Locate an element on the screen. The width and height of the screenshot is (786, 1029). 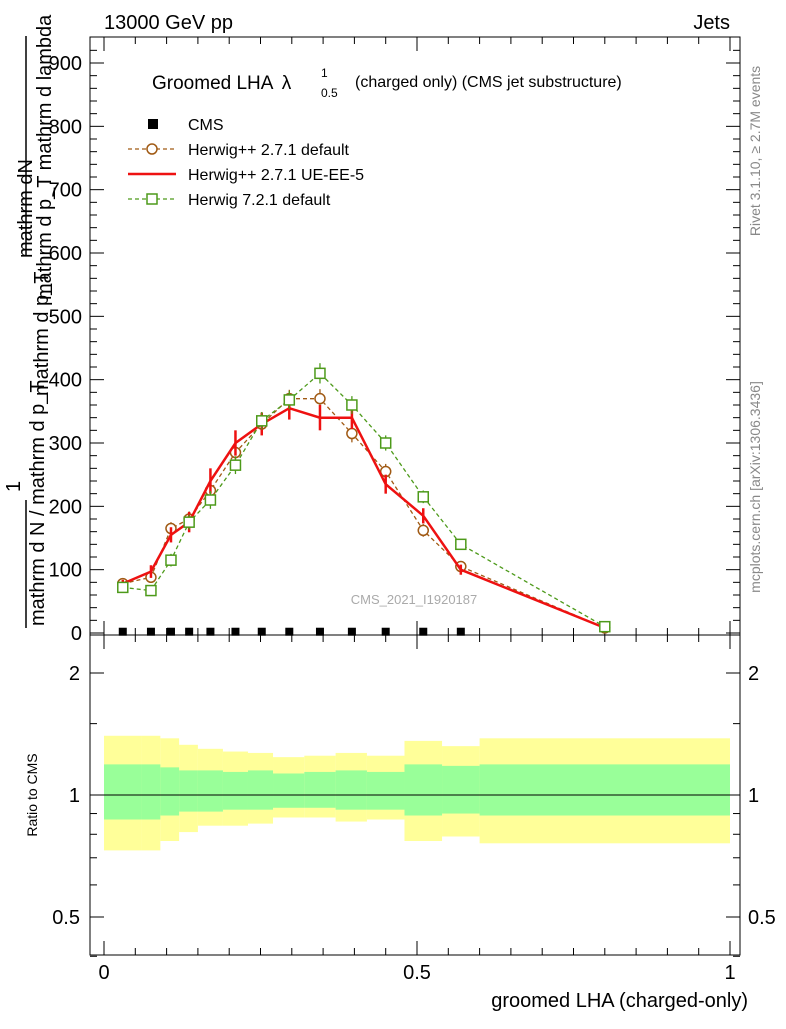
ratio-tick-label-right: 2 is located at coordinates (753, 674).